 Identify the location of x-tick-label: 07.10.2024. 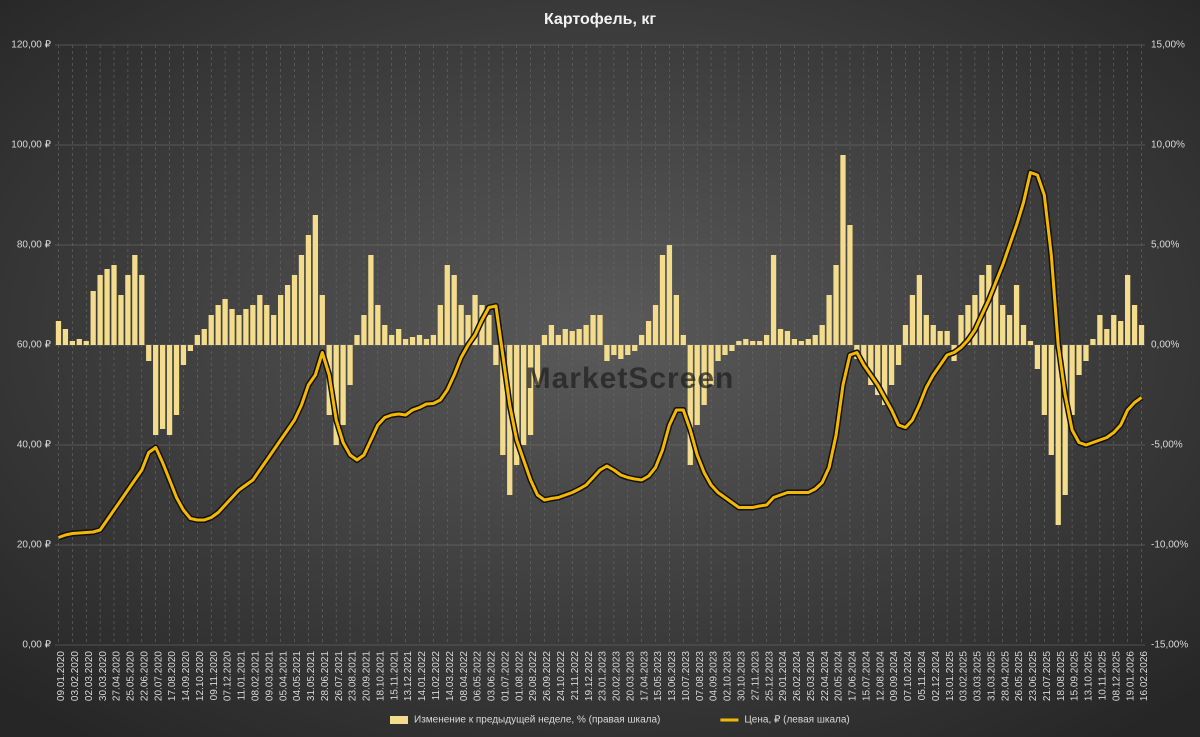
(908, 676).